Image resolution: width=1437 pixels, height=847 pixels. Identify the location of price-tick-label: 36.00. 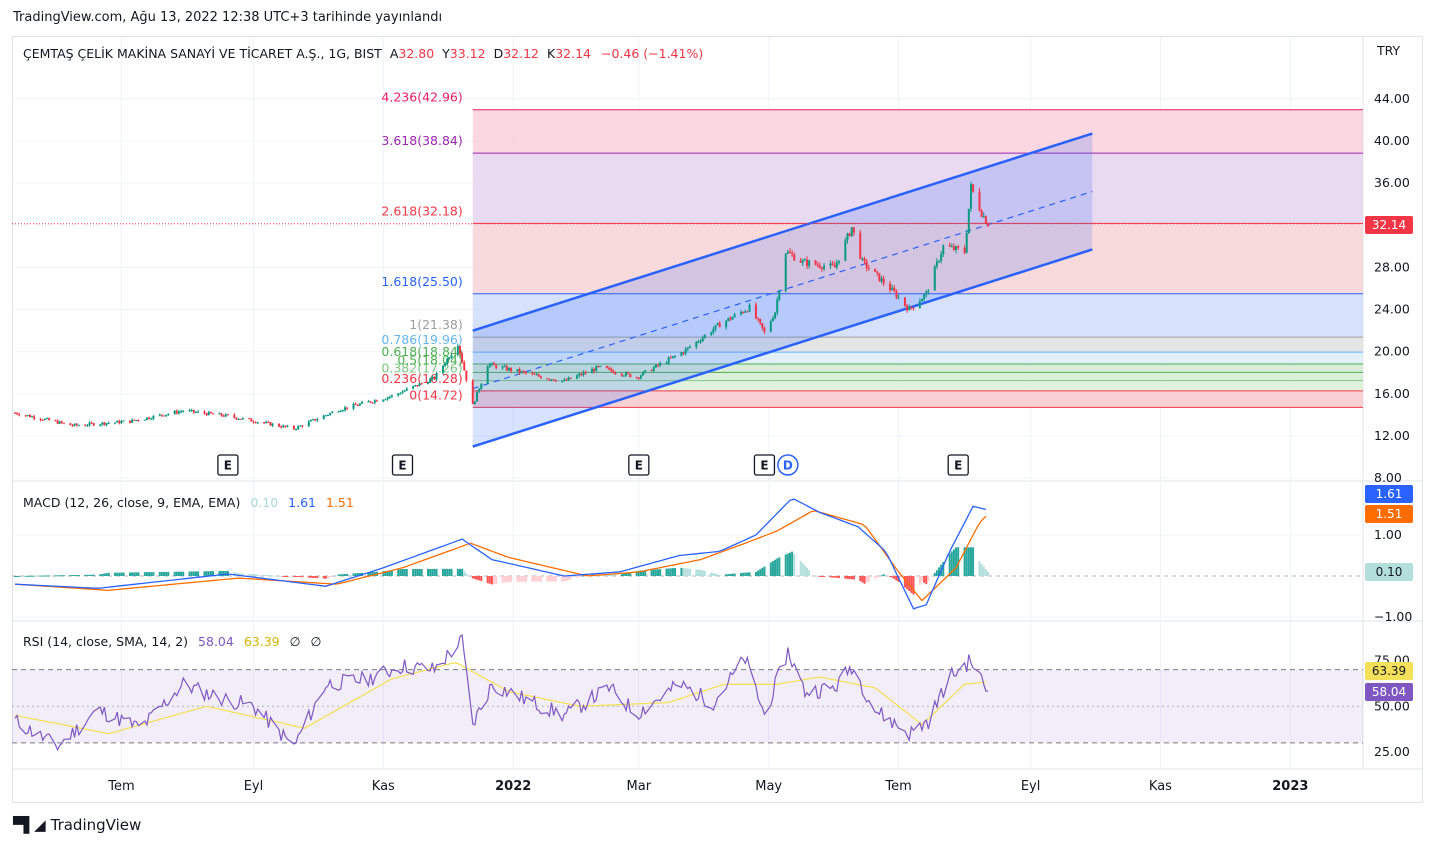
(1392, 182).